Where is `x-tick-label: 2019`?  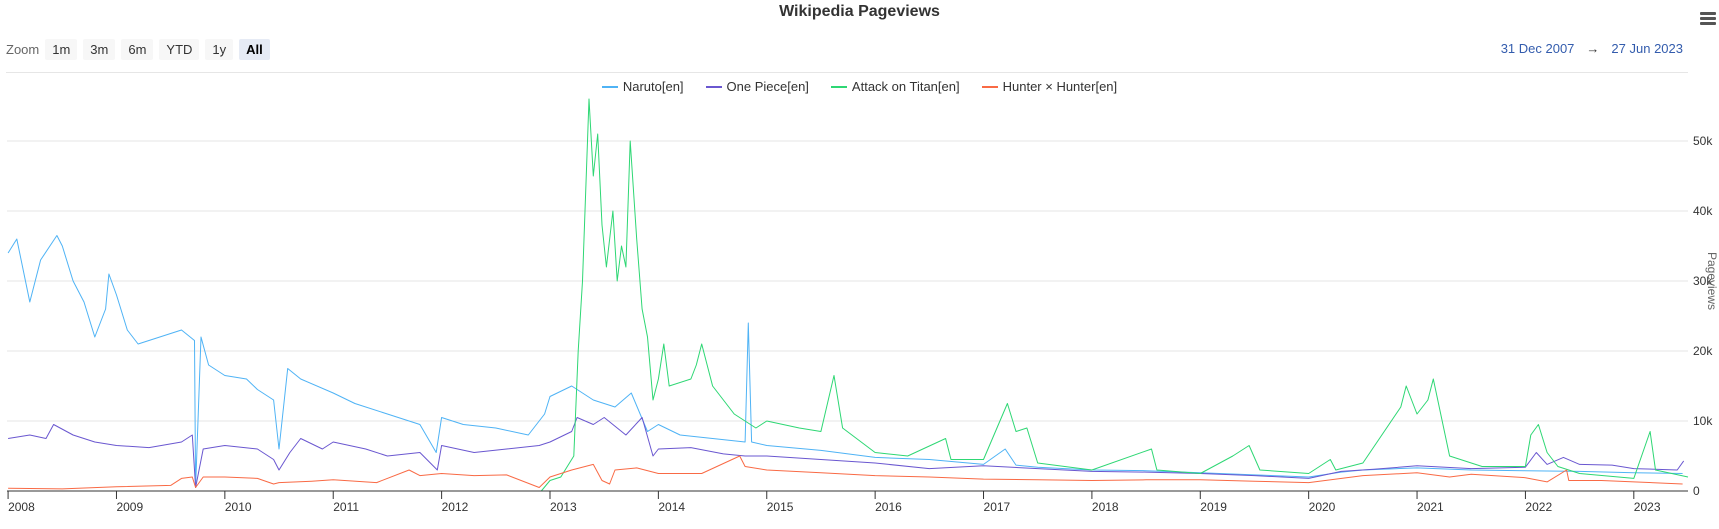
x-tick-label: 2019 is located at coordinates (1213, 507).